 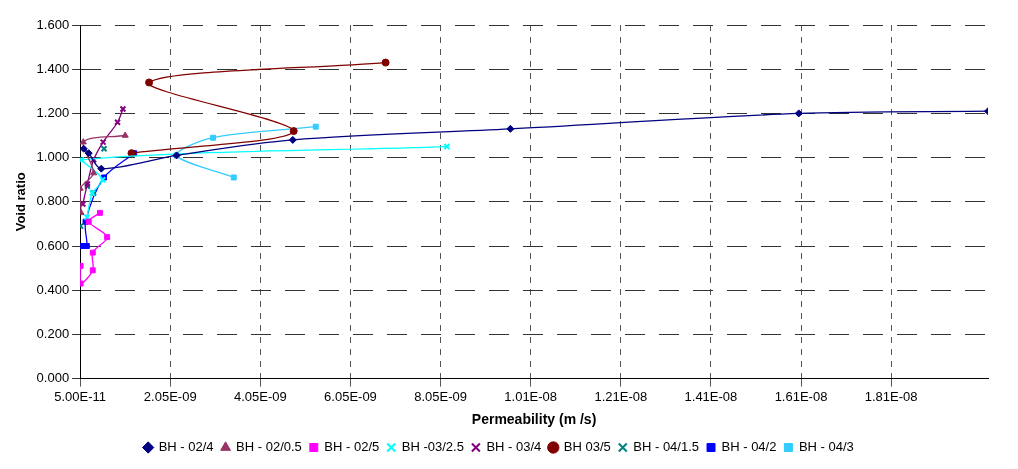 I want to click on x-tick-label: 1.01E-08, so click(x=531, y=396).